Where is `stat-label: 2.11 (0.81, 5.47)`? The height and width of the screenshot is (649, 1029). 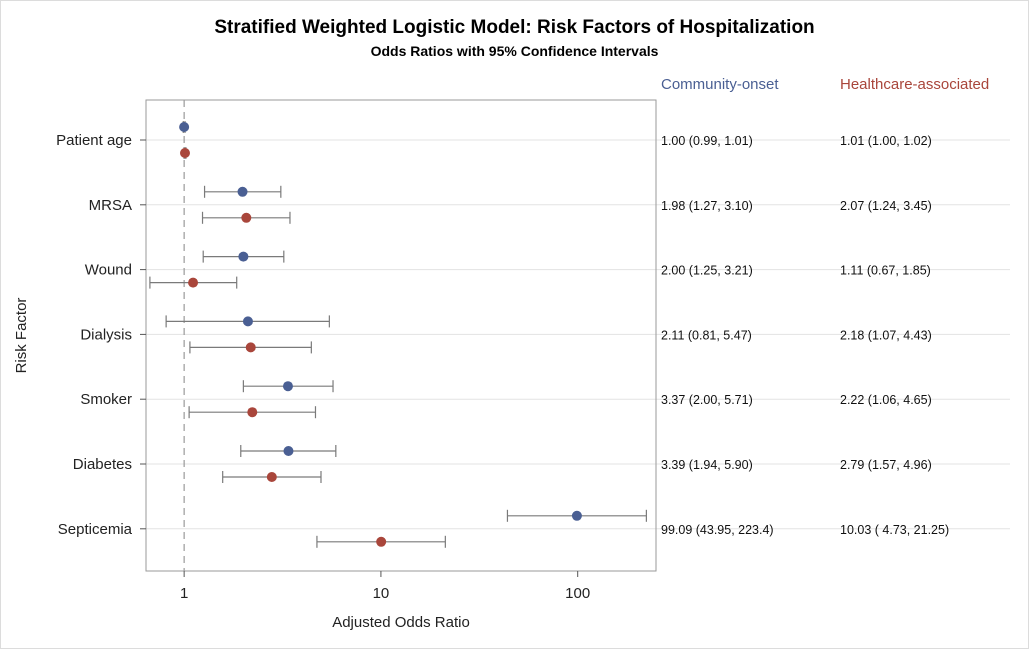
stat-label: 2.11 (0.81, 5.47) is located at coordinates (706, 335).